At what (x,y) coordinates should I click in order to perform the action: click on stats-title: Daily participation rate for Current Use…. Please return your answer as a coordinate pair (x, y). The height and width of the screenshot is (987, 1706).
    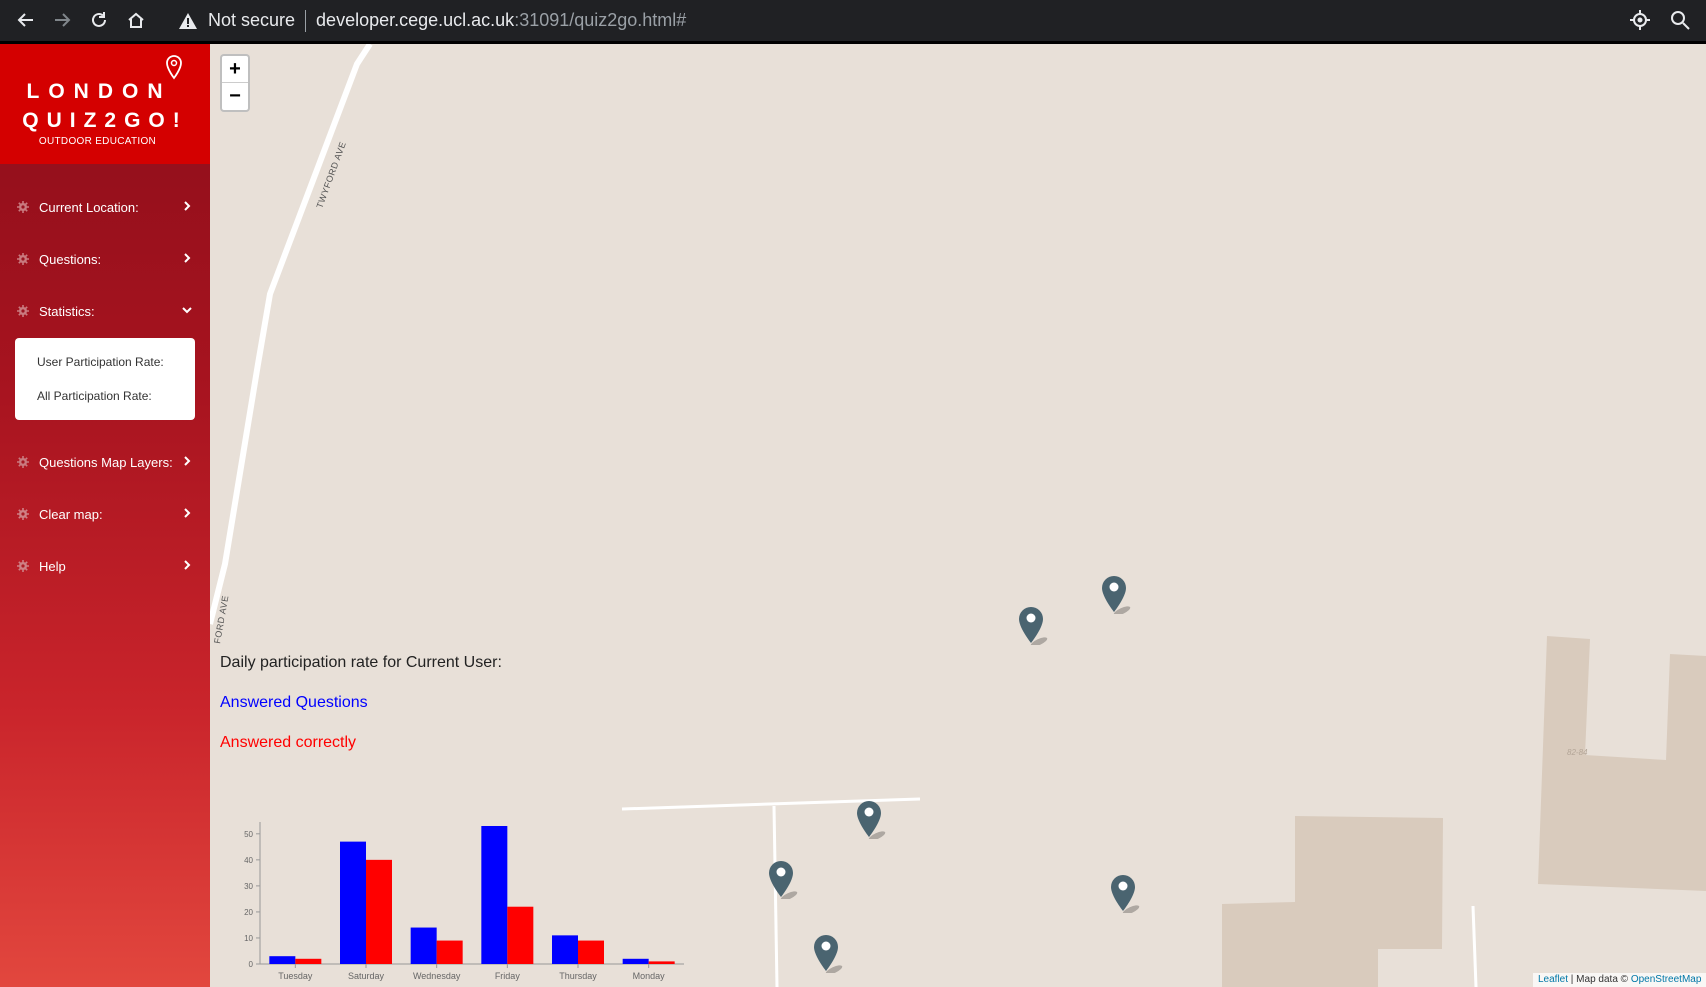
    Looking at the image, I should click on (361, 662).